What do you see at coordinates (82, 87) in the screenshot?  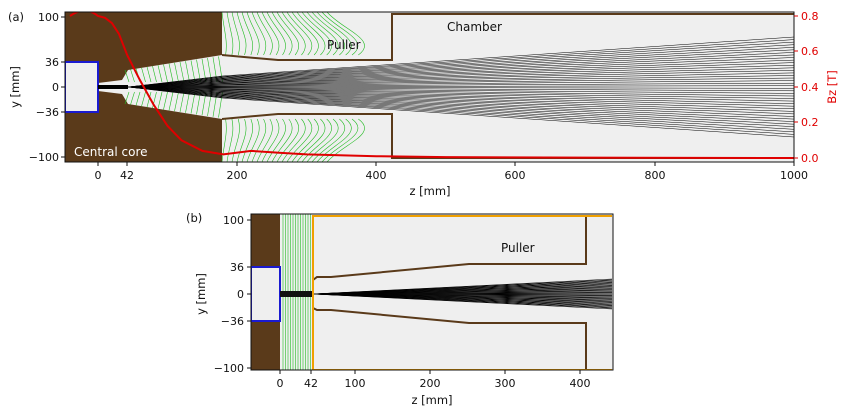 I see `electrode-outline` at bounding box center [82, 87].